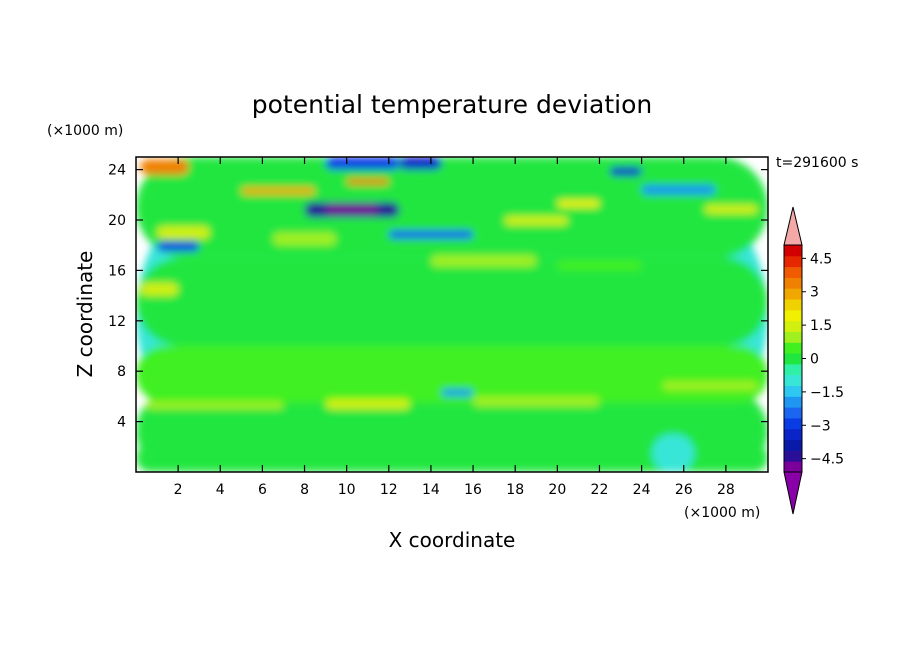 The height and width of the screenshot is (654, 904). What do you see at coordinates (821, 326) in the screenshot?
I see `colorbar-tick-label: 1.5` at bounding box center [821, 326].